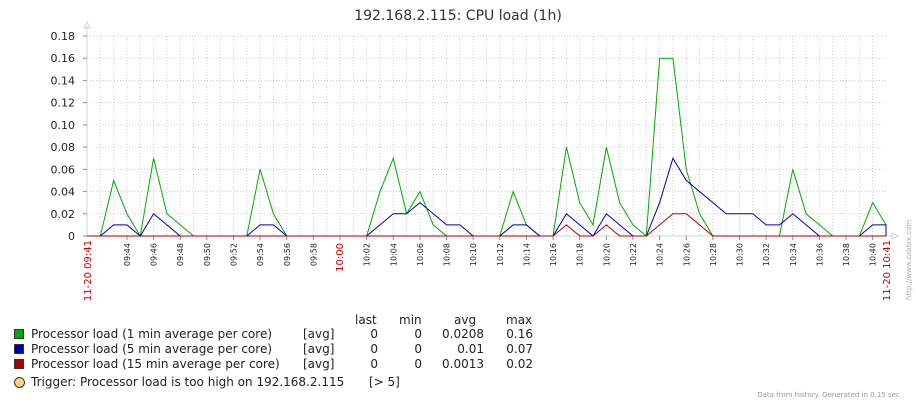 The width and height of the screenshot is (916, 404). Describe the element at coordinates (458, 16) in the screenshot. I see `chart-title: 192.168.2.115: CPU load (1h)` at that location.